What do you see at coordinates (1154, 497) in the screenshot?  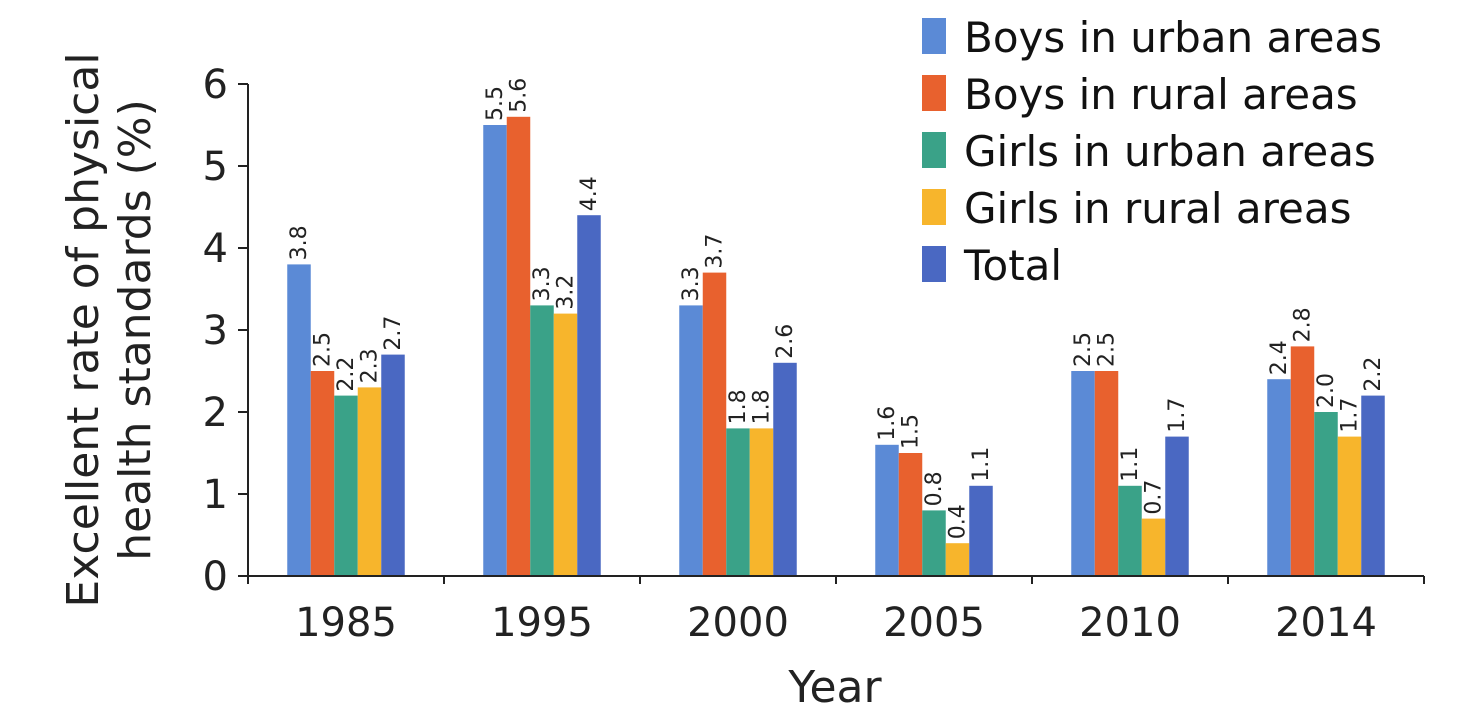 I see `data-label: 0.7` at bounding box center [1154, 497].